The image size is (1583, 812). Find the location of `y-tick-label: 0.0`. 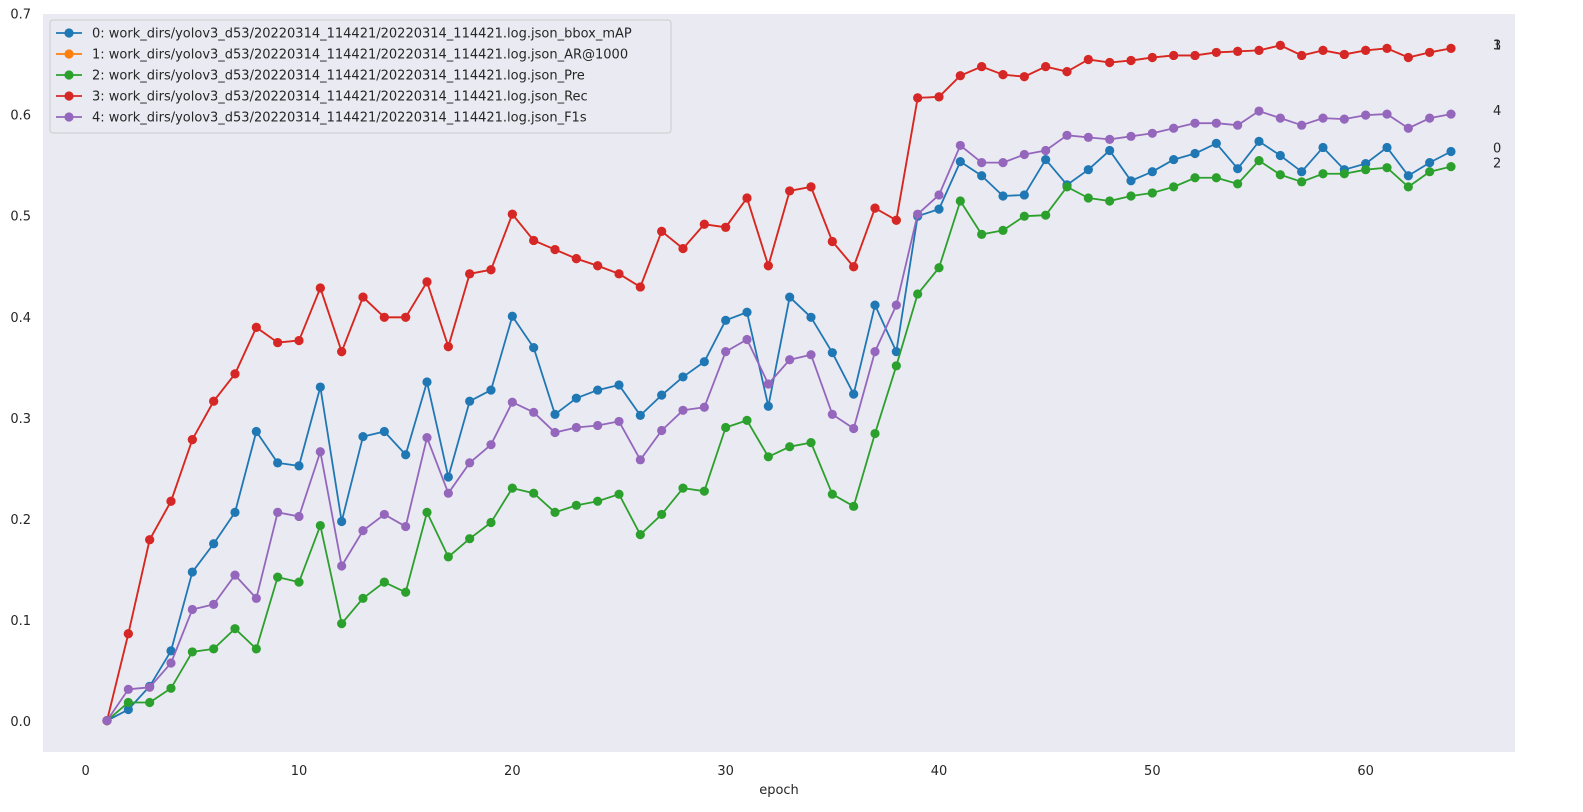

y-tick-label: 0.0 is located at coordinates (20, 722).